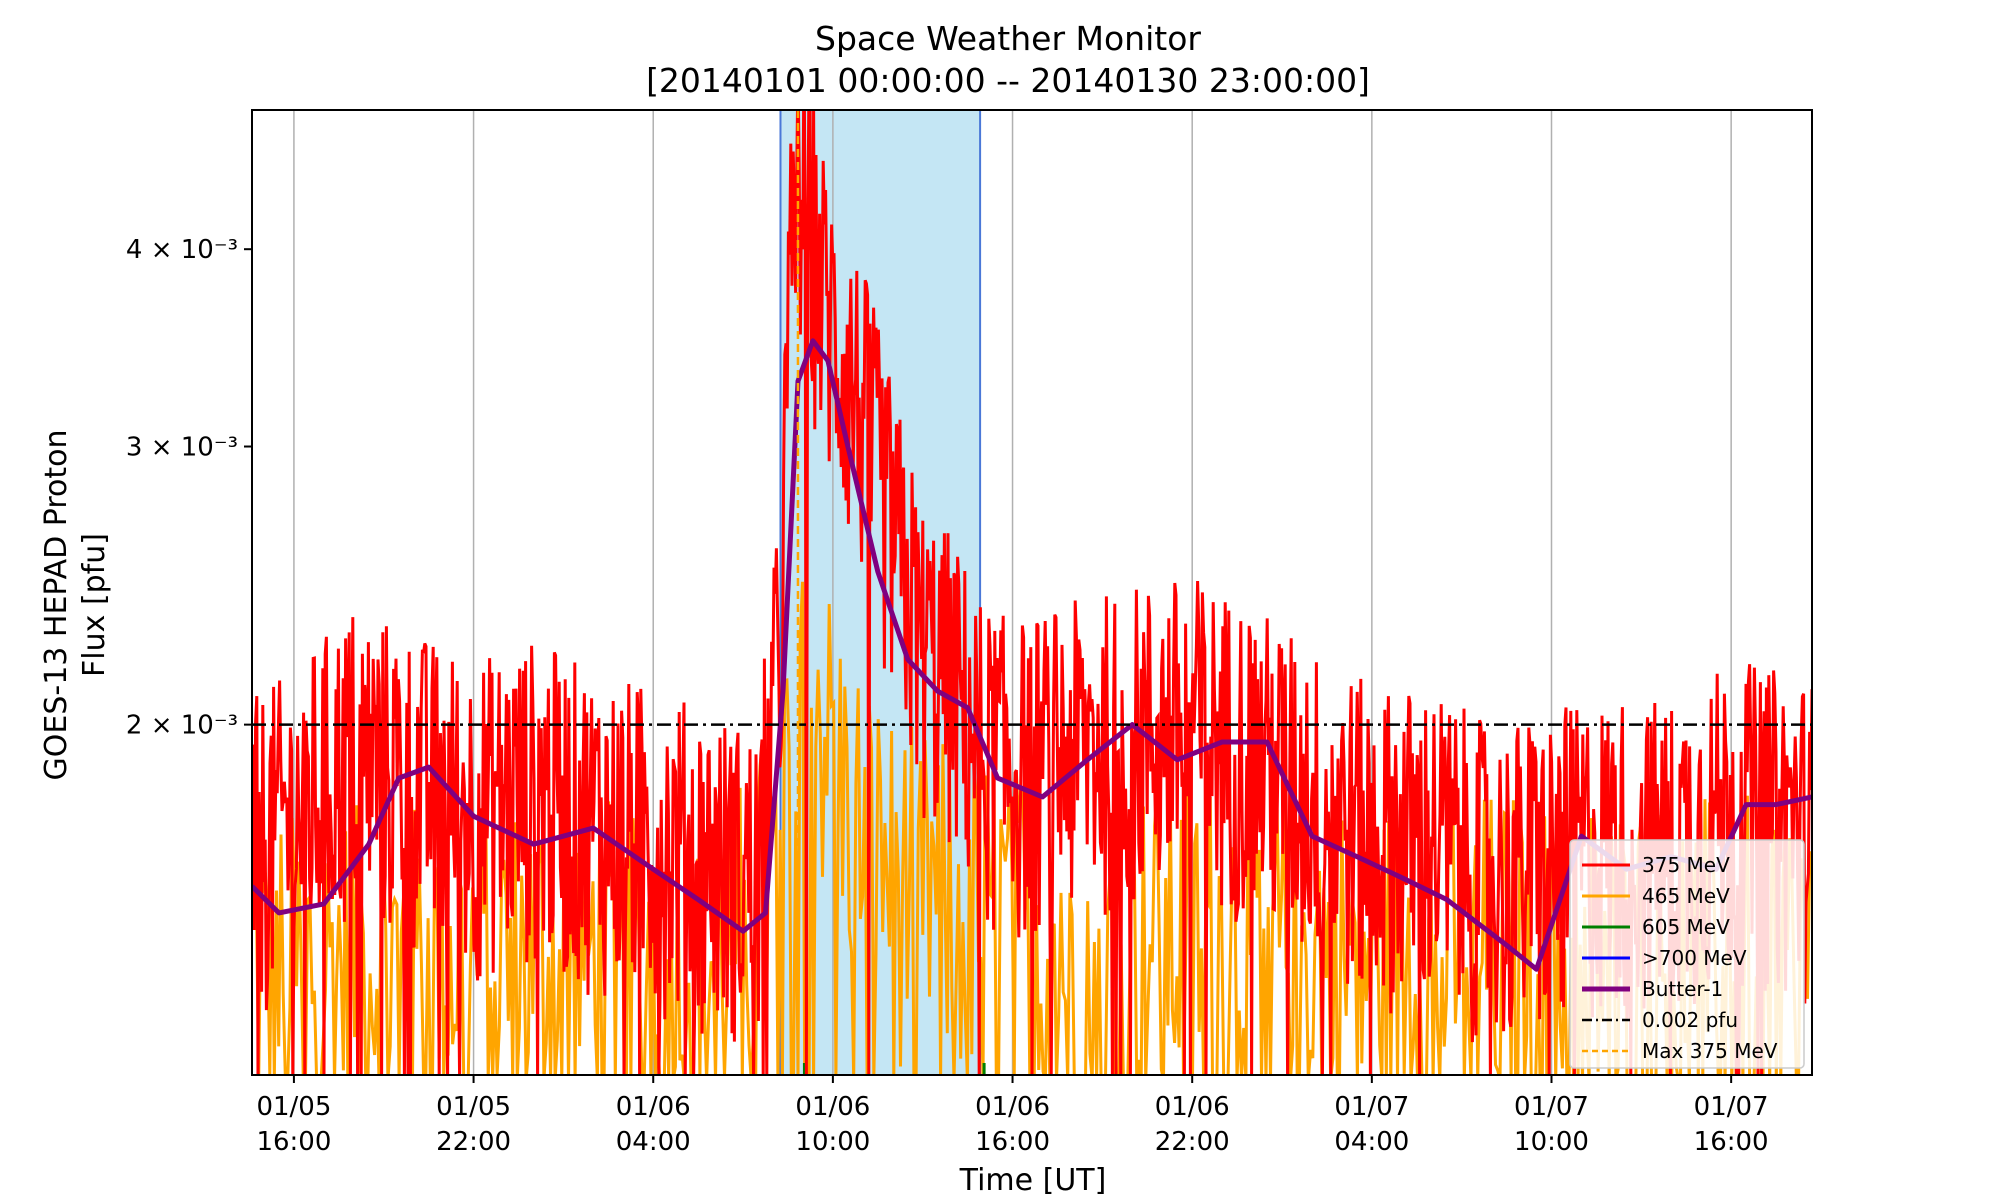  What do you see at coordinates (473, 1107) in the screenshot?
I see `x-tick-date-1: 01/05` at bounding box center [473, 1107].